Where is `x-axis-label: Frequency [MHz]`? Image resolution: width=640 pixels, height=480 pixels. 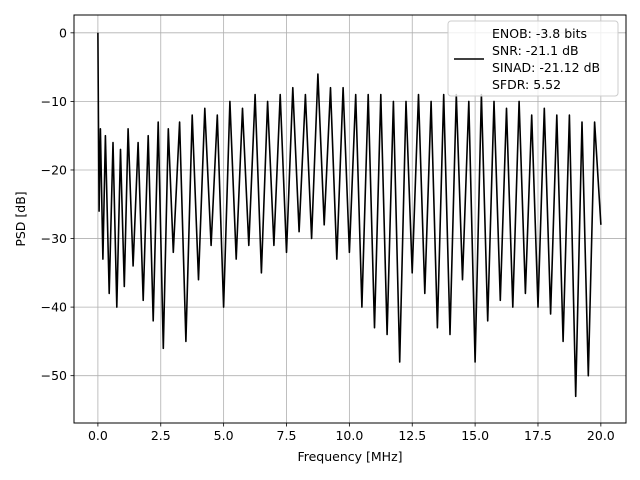
x-axis-label: Frequency [MHz] is located at coordinates (349, 456).